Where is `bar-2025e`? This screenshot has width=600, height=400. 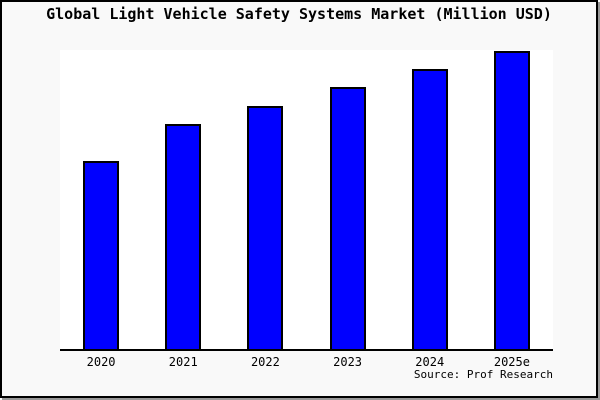
bar-2025e is located at coordinates (511, 200).